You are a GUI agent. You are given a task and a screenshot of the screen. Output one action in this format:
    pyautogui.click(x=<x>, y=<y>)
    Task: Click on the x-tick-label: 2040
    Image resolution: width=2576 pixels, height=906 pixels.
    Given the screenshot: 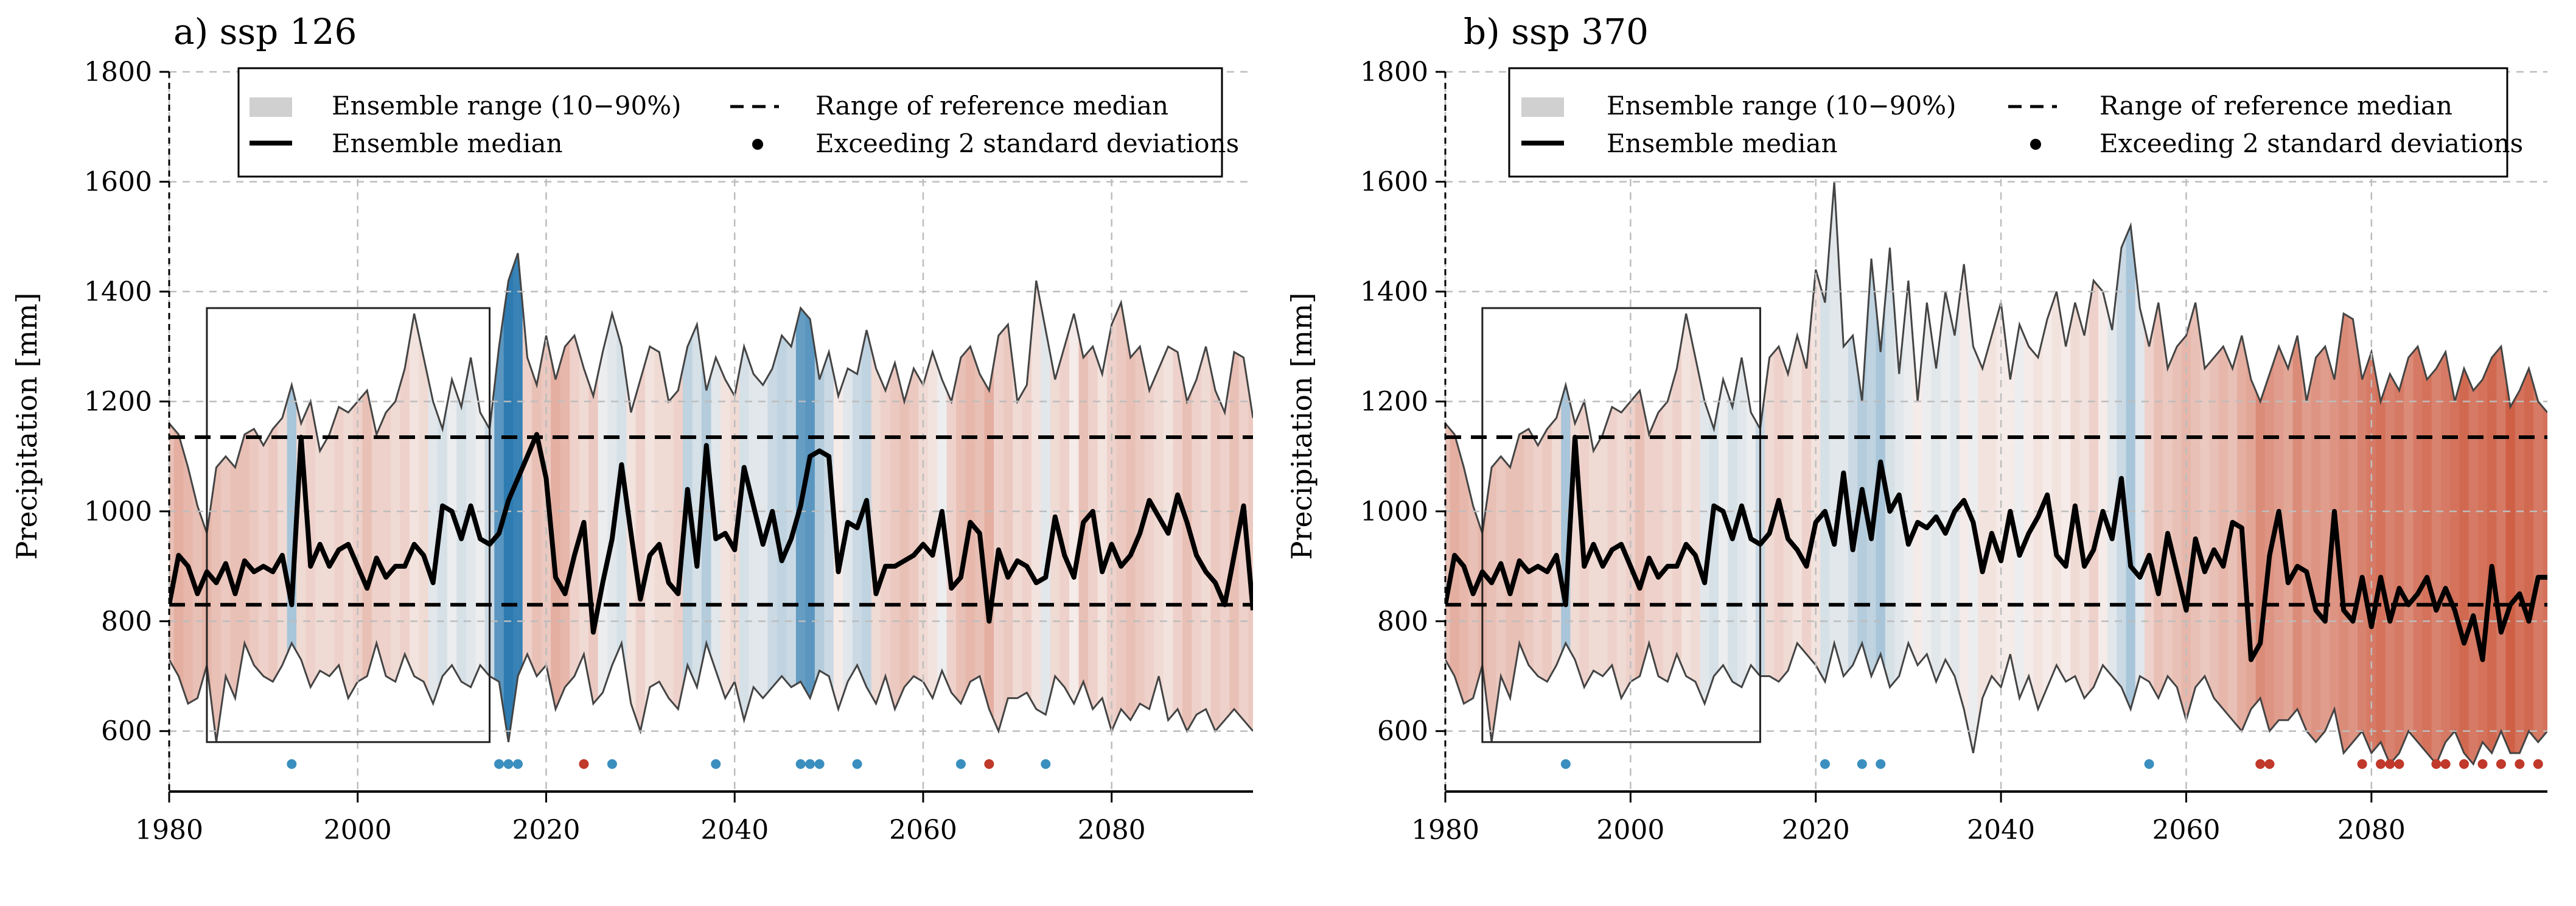 What is the action you would take?
    pyautogui.click(x=2001, y=830)
    